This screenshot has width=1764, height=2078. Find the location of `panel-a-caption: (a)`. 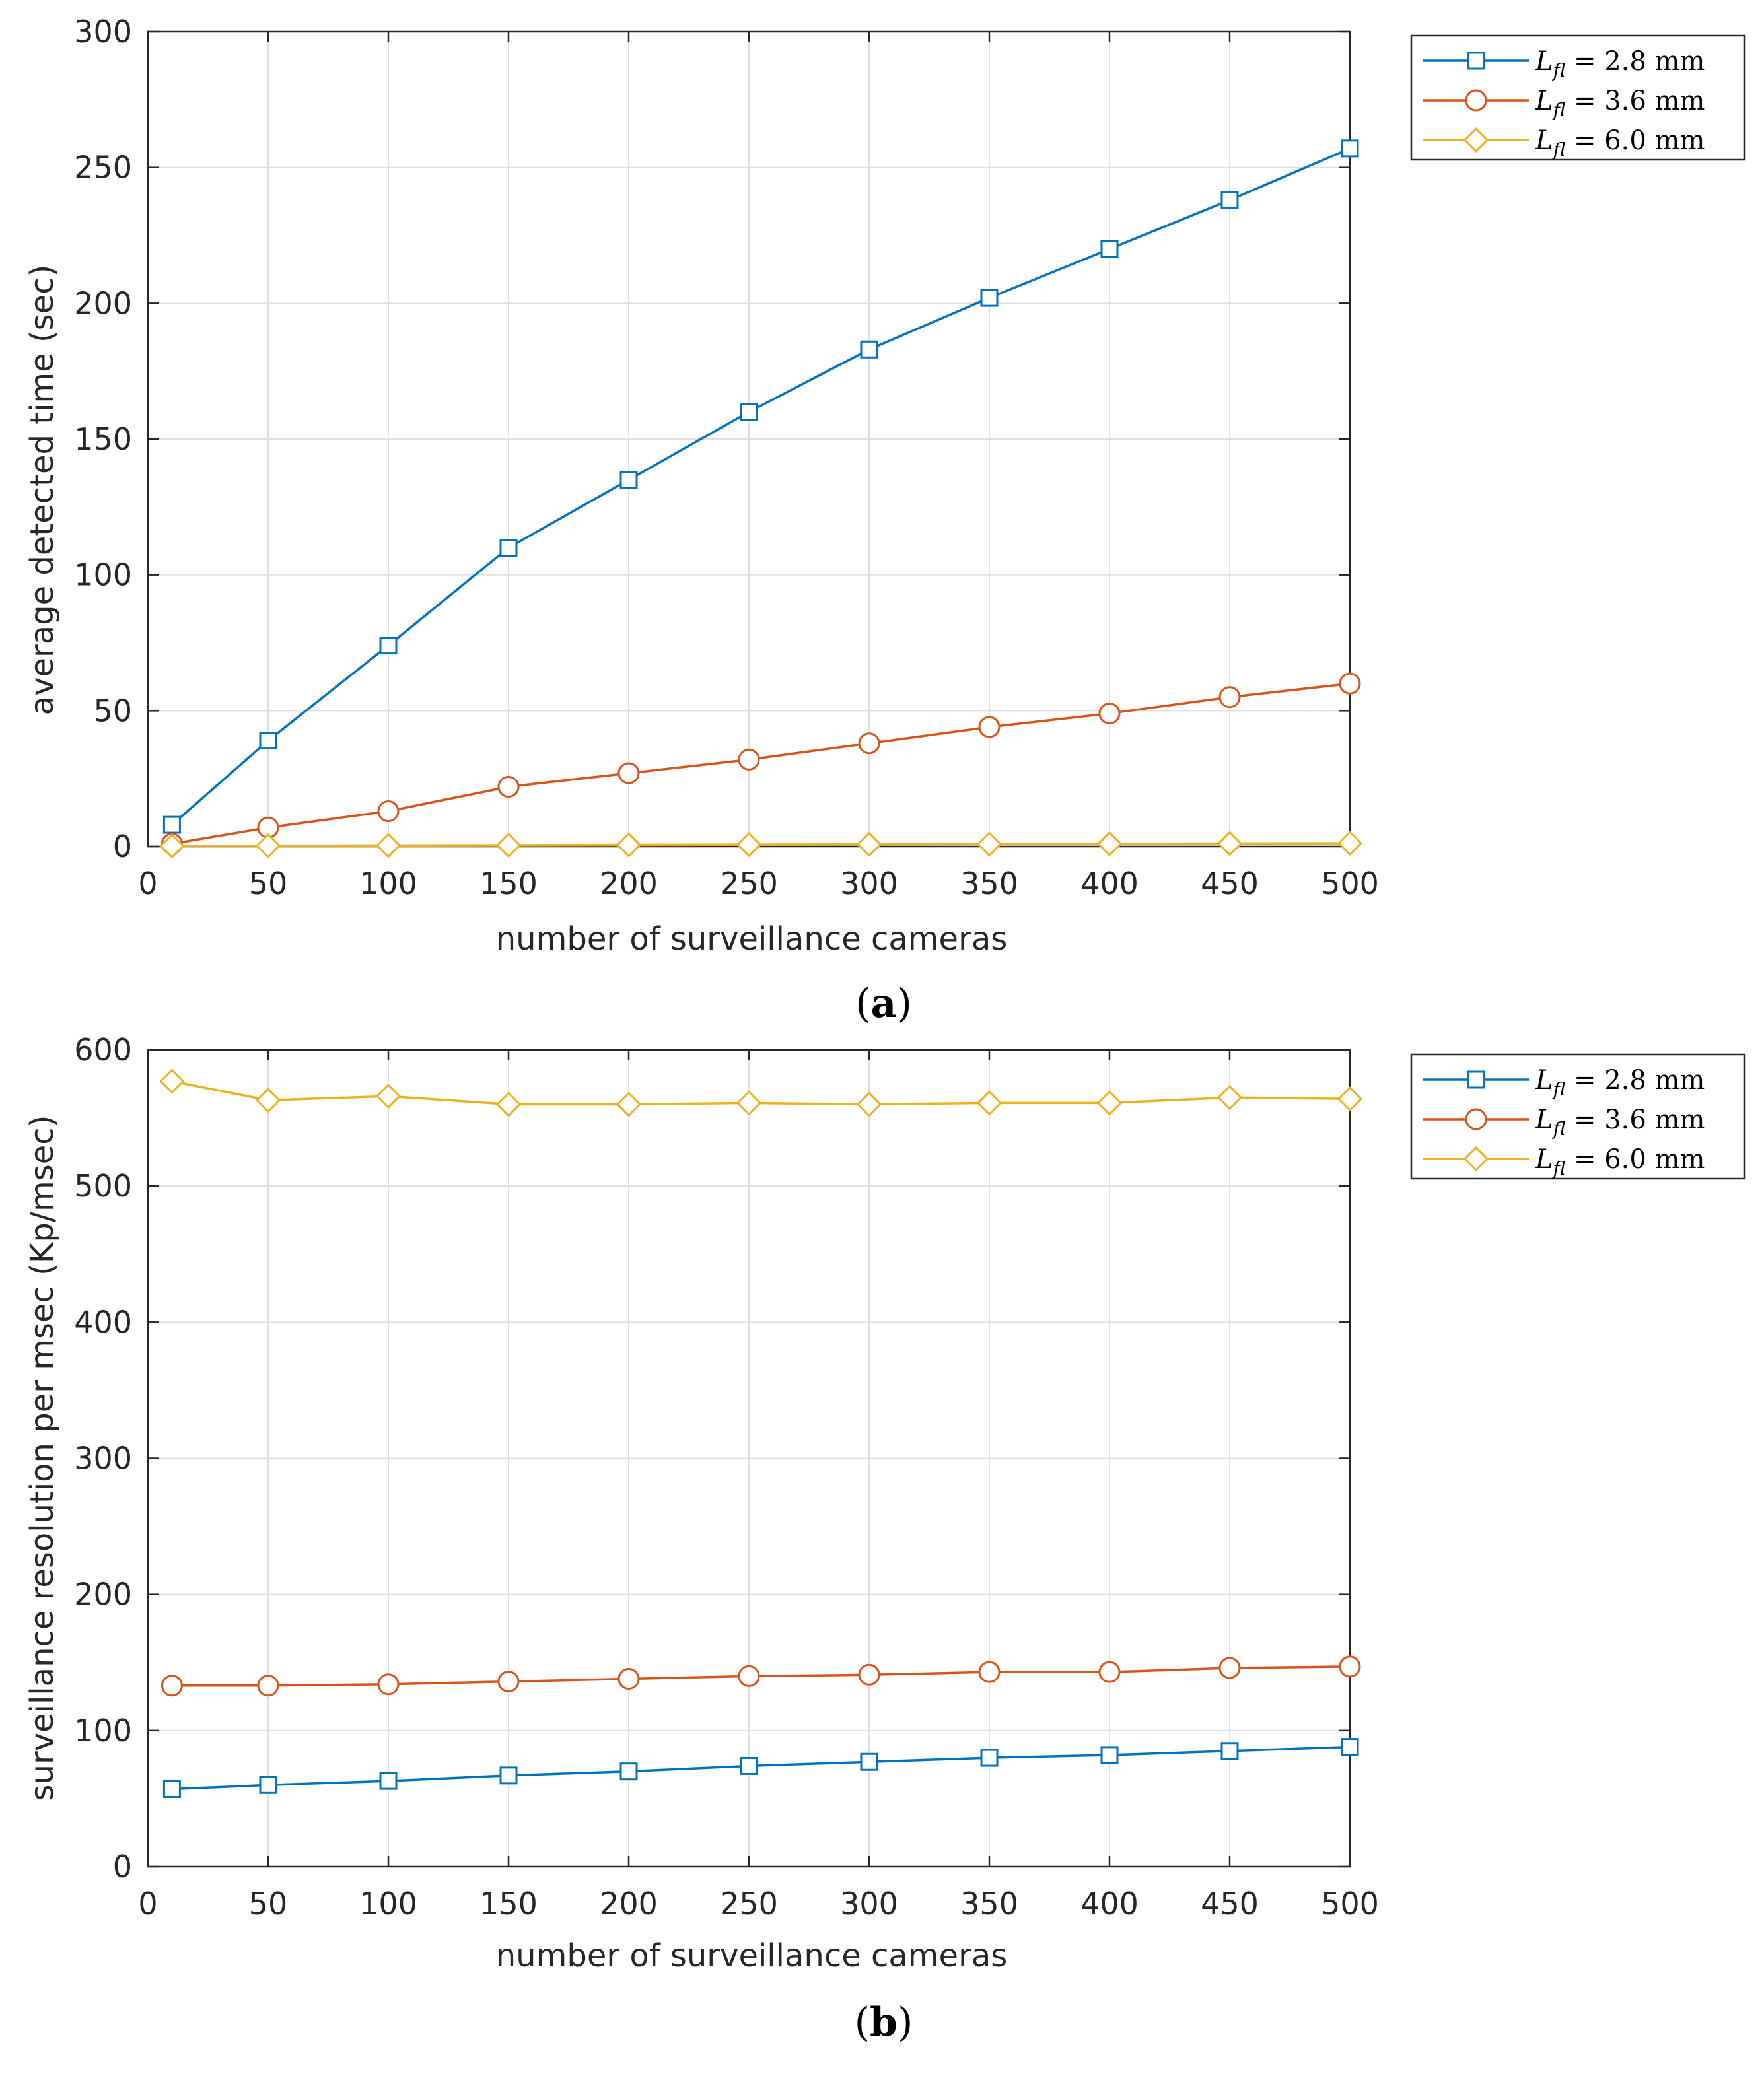

panel-a-caption: (a) is located at coordinates (884, 1004).